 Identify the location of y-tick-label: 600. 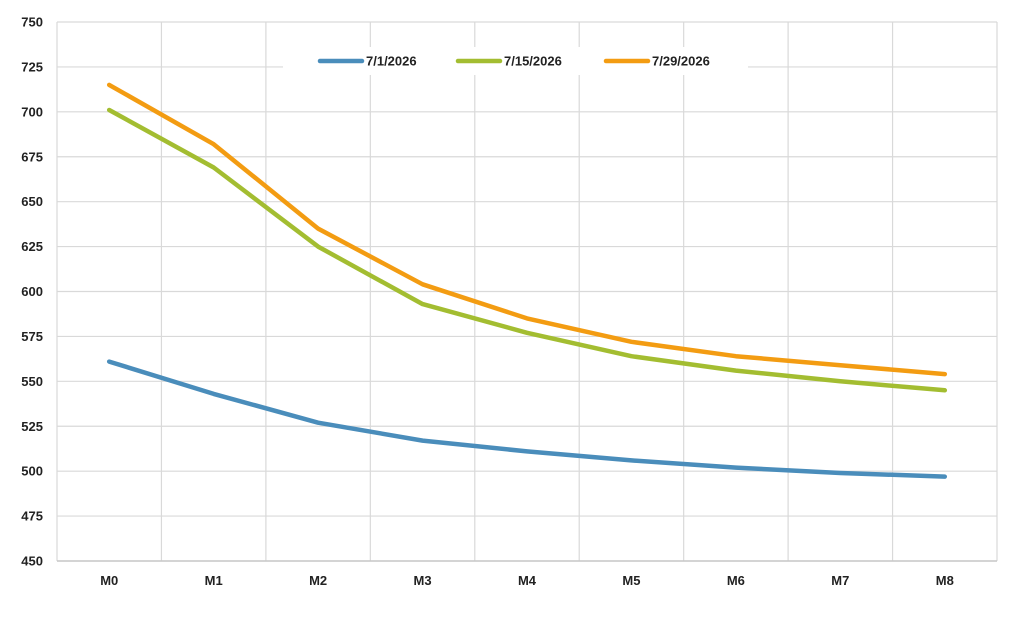
(32, 291).